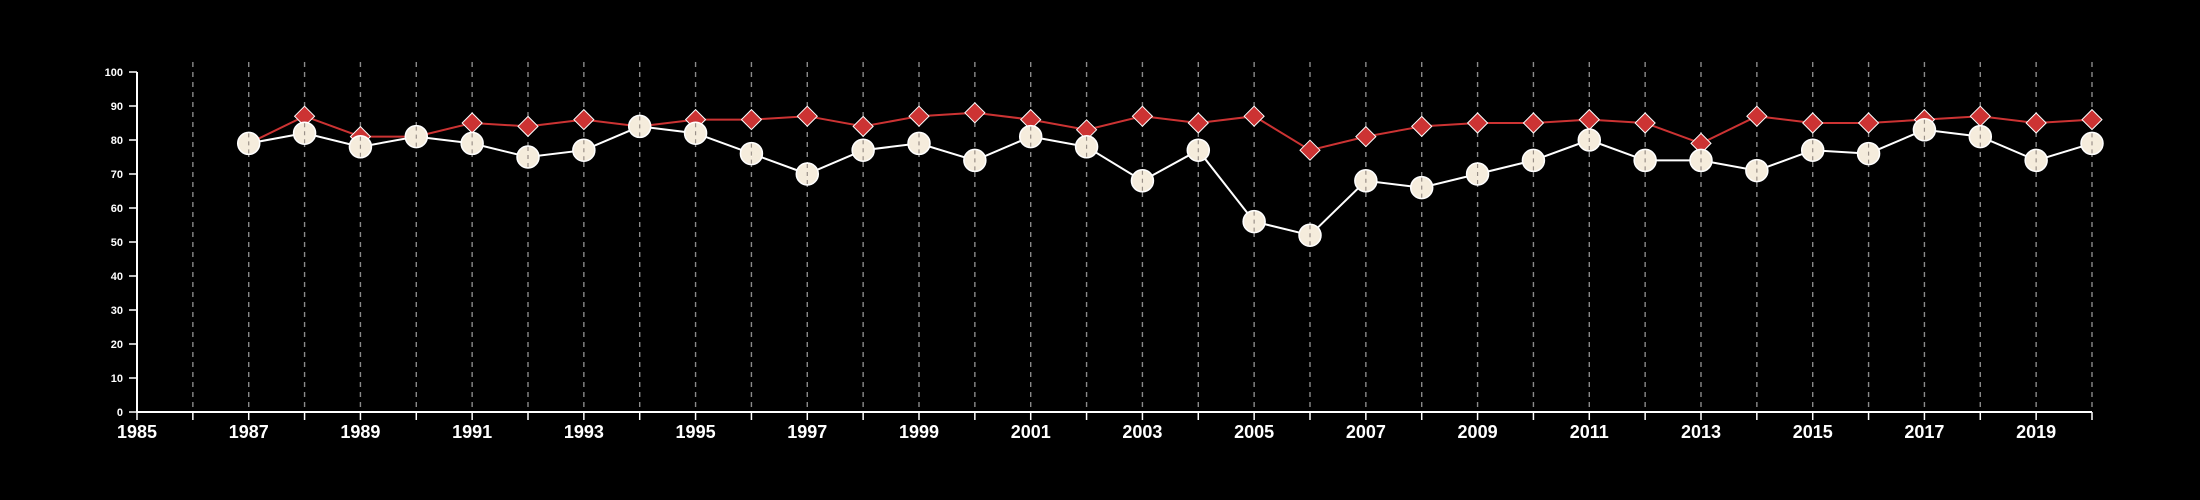 The width and height of the screenshot is (2200, 500). I want to click on x-tick-label: 2017, so click(1924, 432).